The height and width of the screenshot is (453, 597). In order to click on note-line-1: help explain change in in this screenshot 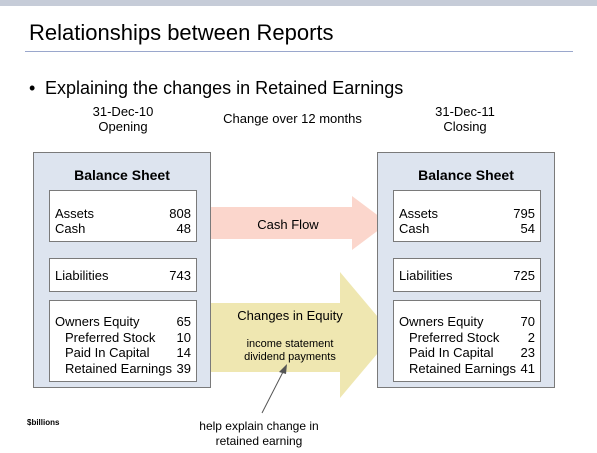, I will do `click(259, 426)`.